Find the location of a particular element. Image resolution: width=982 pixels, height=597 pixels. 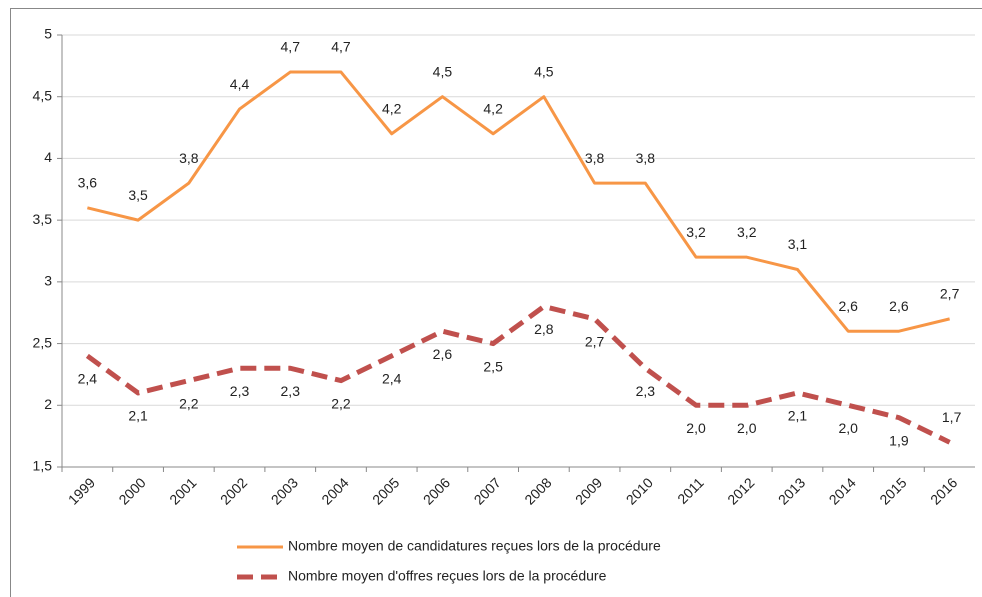

value-label: 1,7 is located at coordinates (952, 417).